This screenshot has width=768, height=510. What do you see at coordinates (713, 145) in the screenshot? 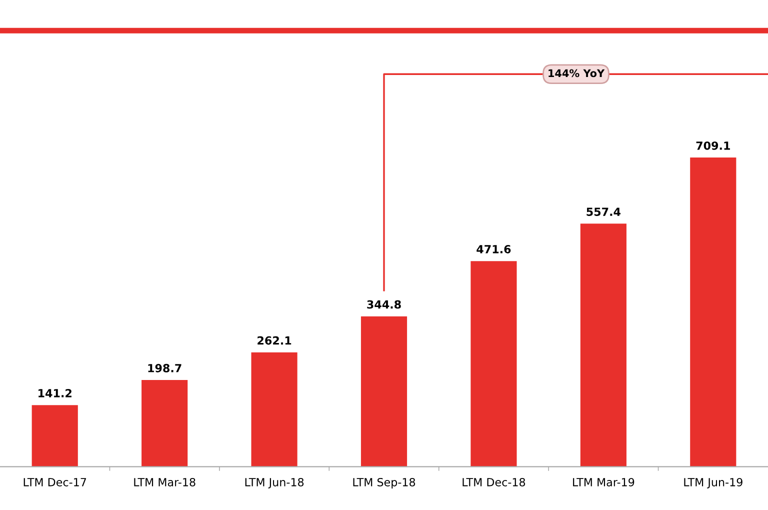
I see `data-label: 709.1` at bounding box center [713, 145].